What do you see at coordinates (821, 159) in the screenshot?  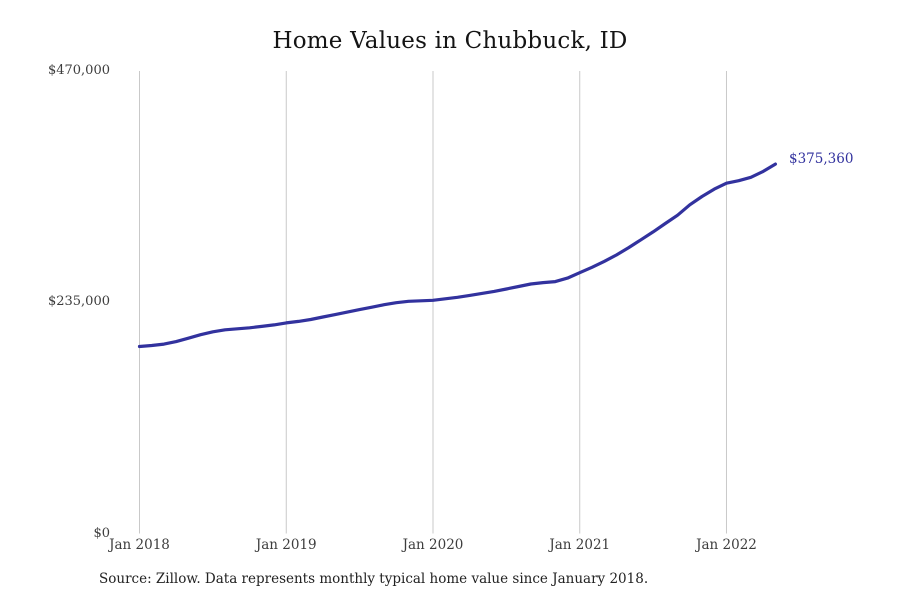 I see `latest-value-label: $375,360` at bounding box center [821, 159].